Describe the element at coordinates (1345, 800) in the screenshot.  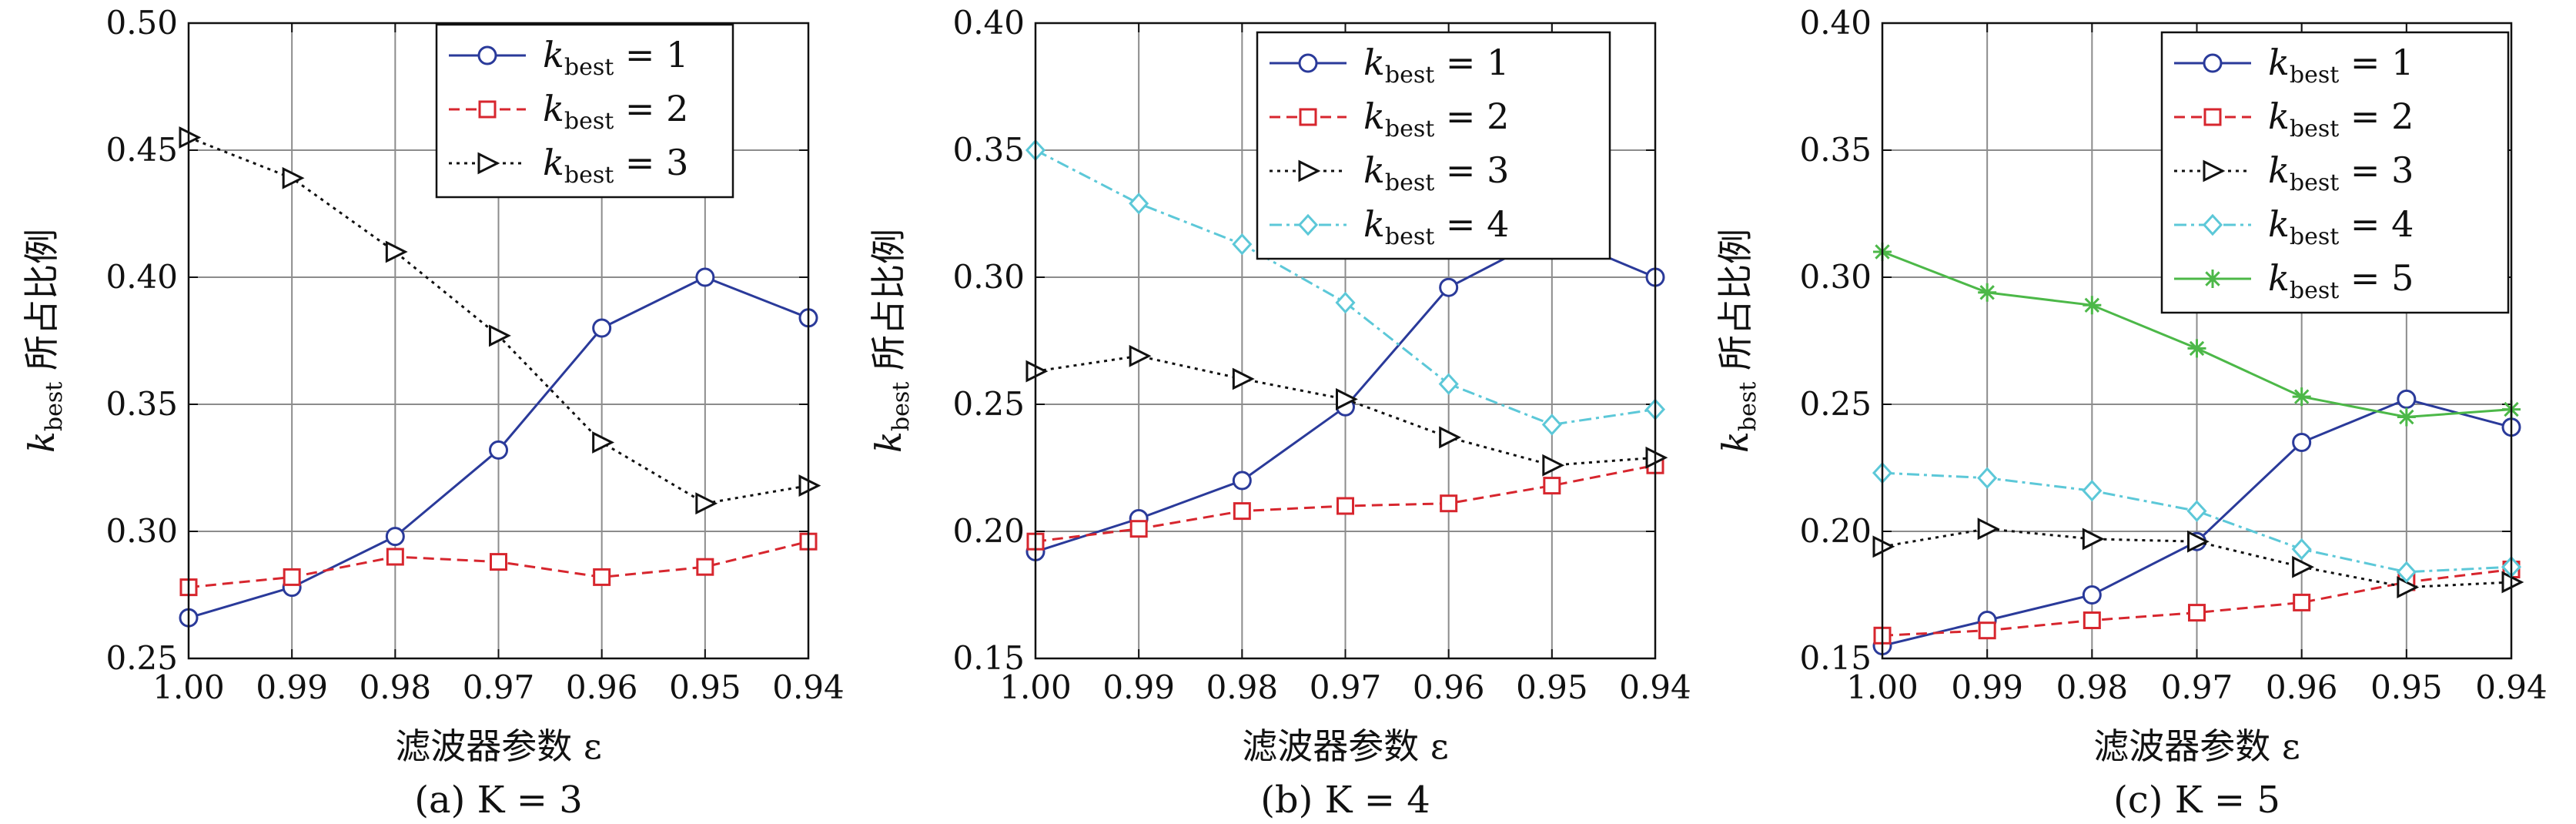
I see `panel-caption: (b) K = 4` at that location.